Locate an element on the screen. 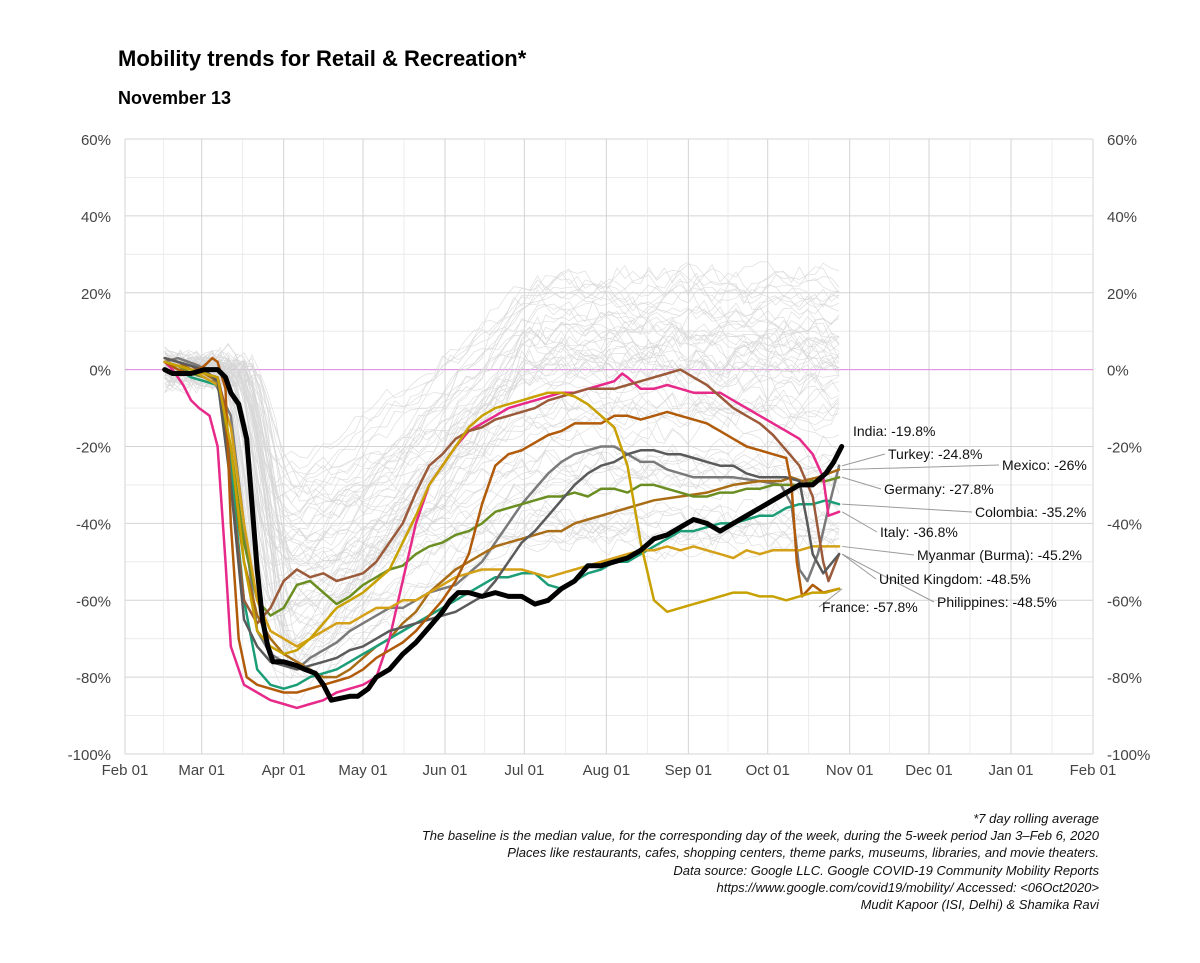 This screenshot has height=963, width=1200. y-tick-label-left: -80% is located at coordinates (93, 678).